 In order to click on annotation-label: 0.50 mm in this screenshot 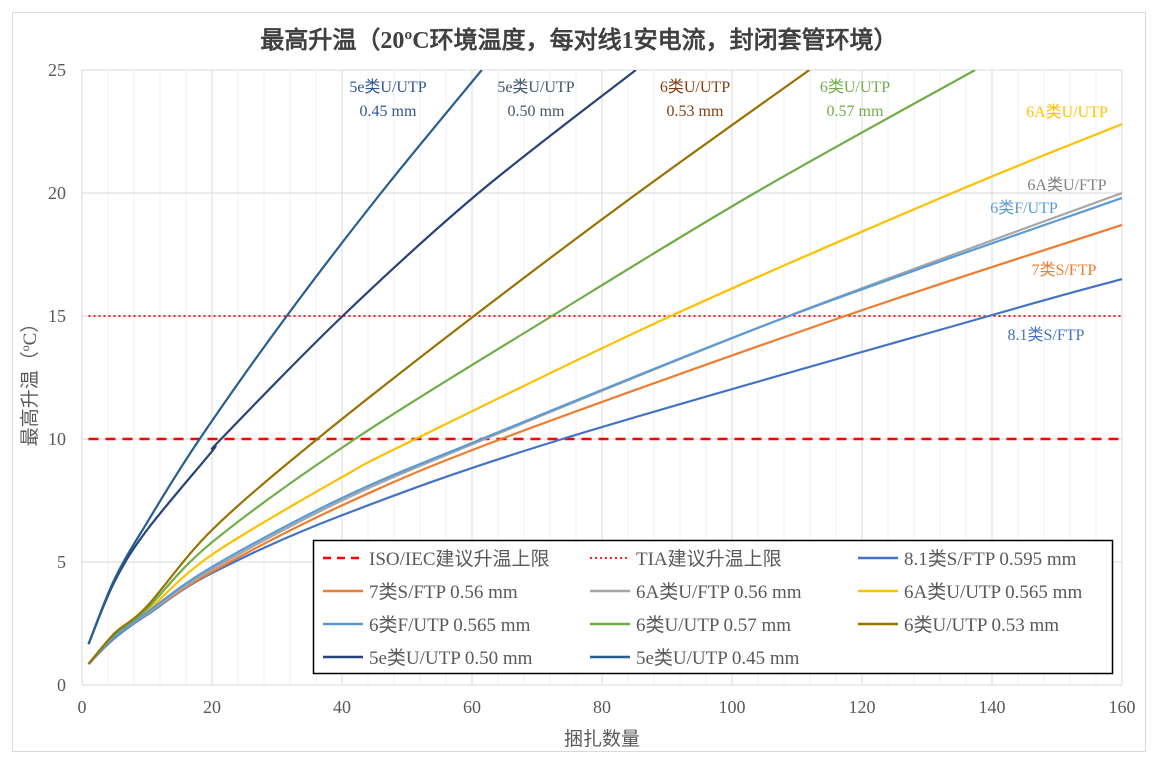, I will do `click(536, 111)`.